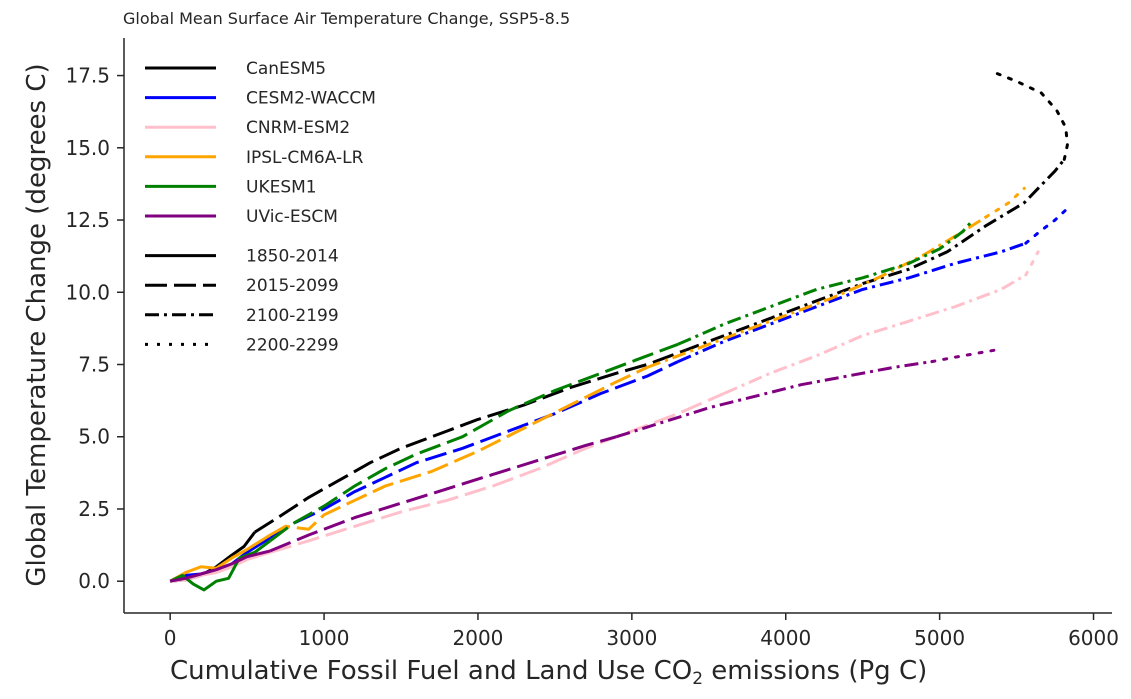 The image size is (1131, 699). What do you see at coordinates (94, 509) in the screenshot?
I see `y-tick-label: 2.5` at bounding box center [94, 509].